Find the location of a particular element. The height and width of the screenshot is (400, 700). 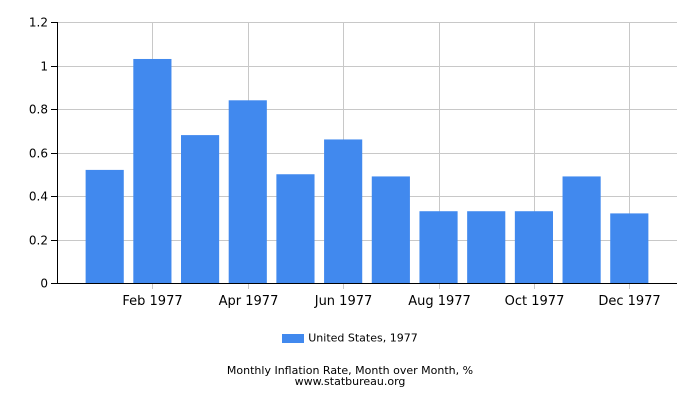

y-tick-labels: 0 0.2 0.4 0.6 0.8 1 1.2 is located at coordinates (38, 153).